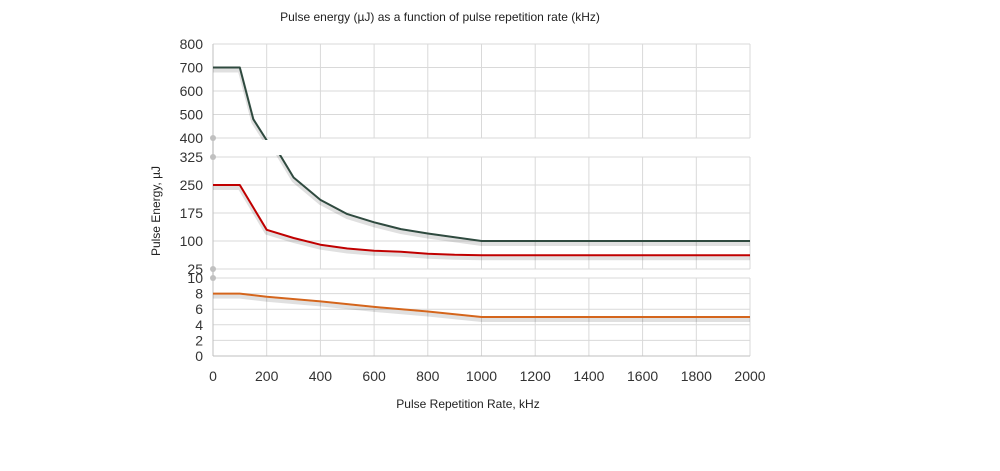 The height and width of the screenshot is (471, 1000). I want to click on y-tick-label: 250, so click(192, 185).